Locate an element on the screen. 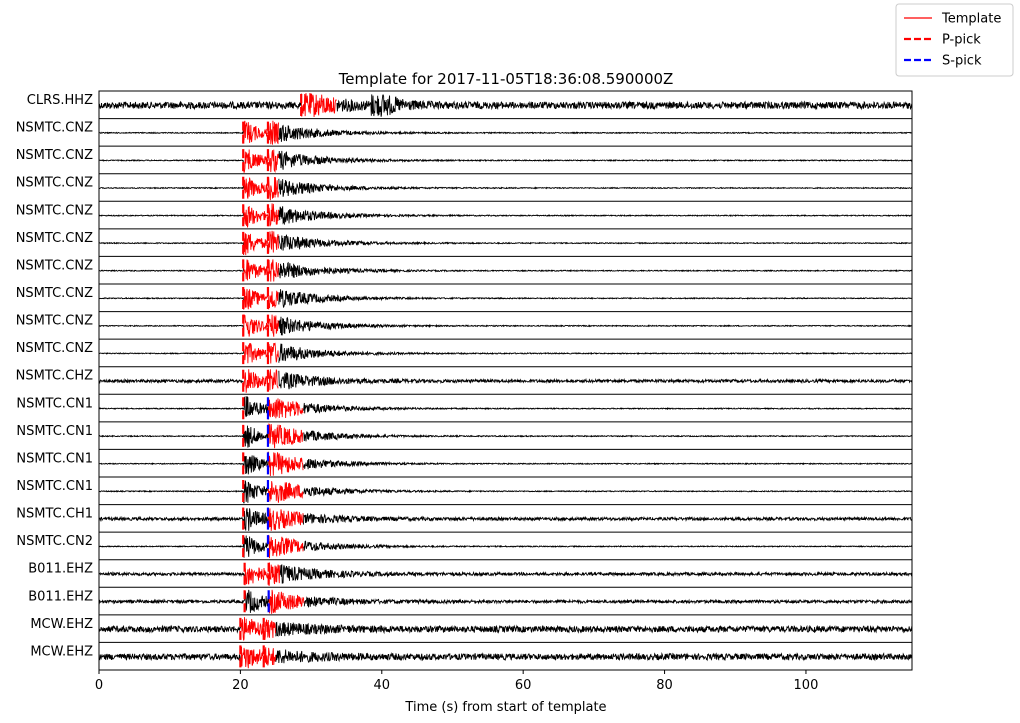 This screenshot has height=723, width=1020. legend-label: Template is located at coordinates (971, 19).